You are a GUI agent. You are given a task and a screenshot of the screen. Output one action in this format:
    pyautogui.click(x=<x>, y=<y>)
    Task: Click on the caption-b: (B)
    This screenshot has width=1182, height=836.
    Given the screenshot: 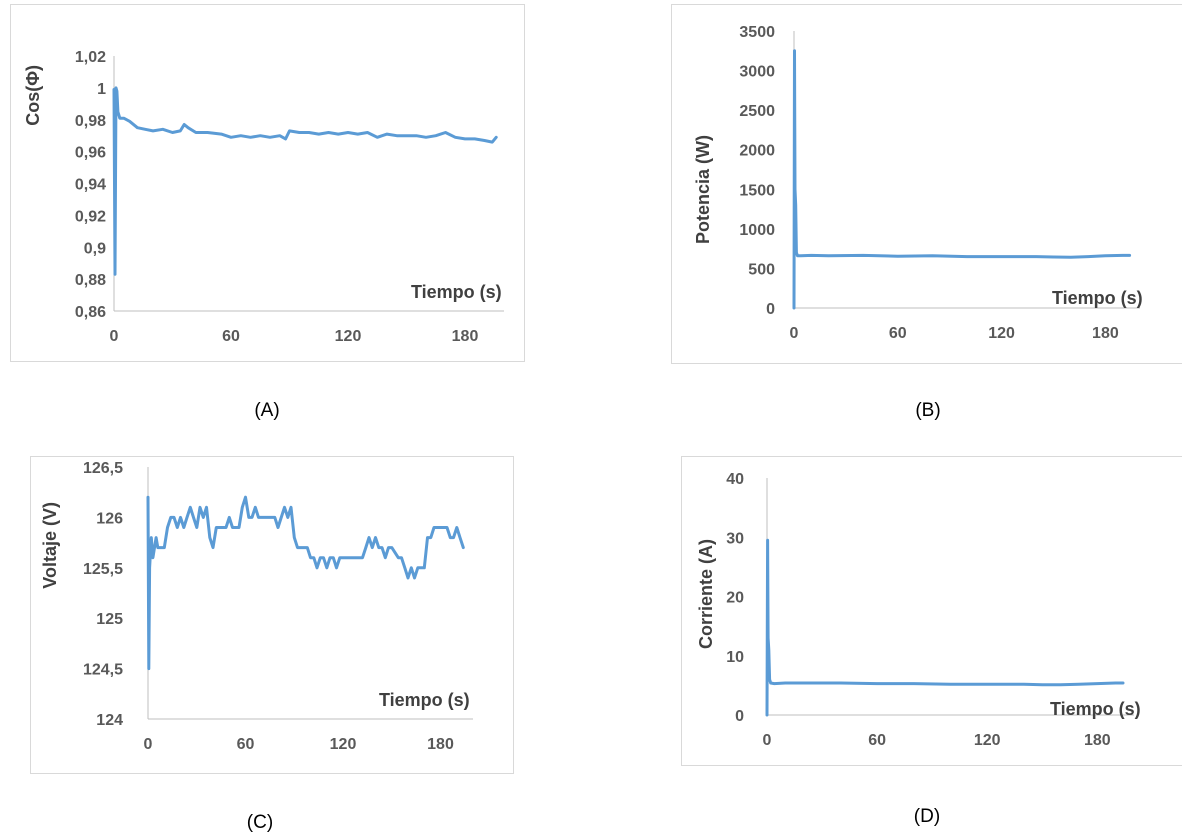 What is the action you would take?
    pyautogui.click(x=928, y=410)
    